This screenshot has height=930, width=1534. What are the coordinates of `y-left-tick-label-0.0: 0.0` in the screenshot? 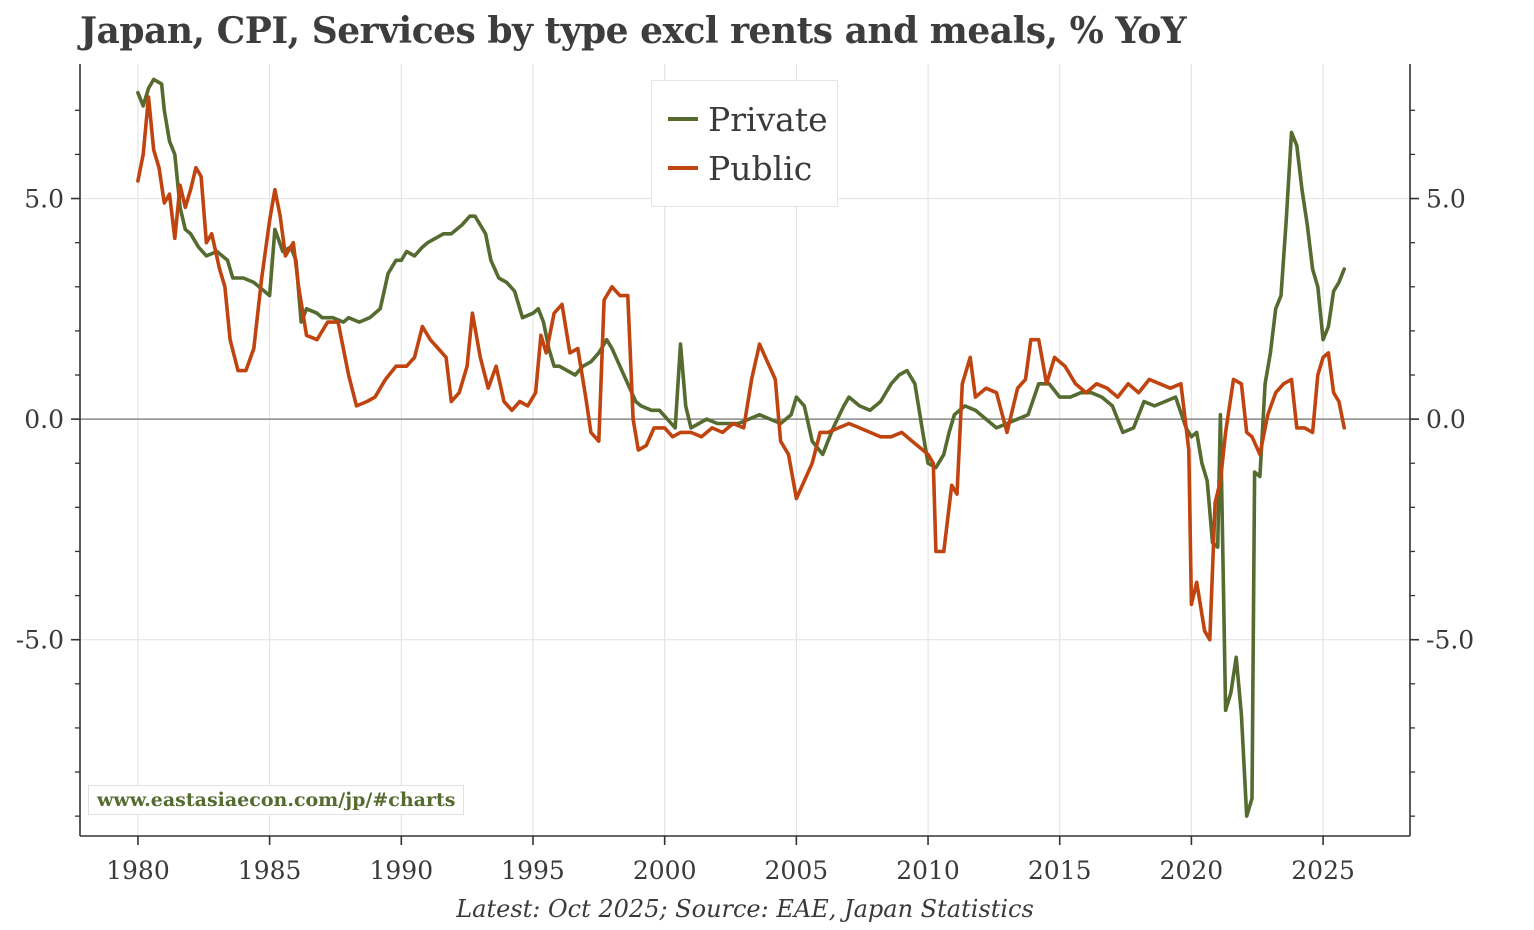 It's located at (44, 419).